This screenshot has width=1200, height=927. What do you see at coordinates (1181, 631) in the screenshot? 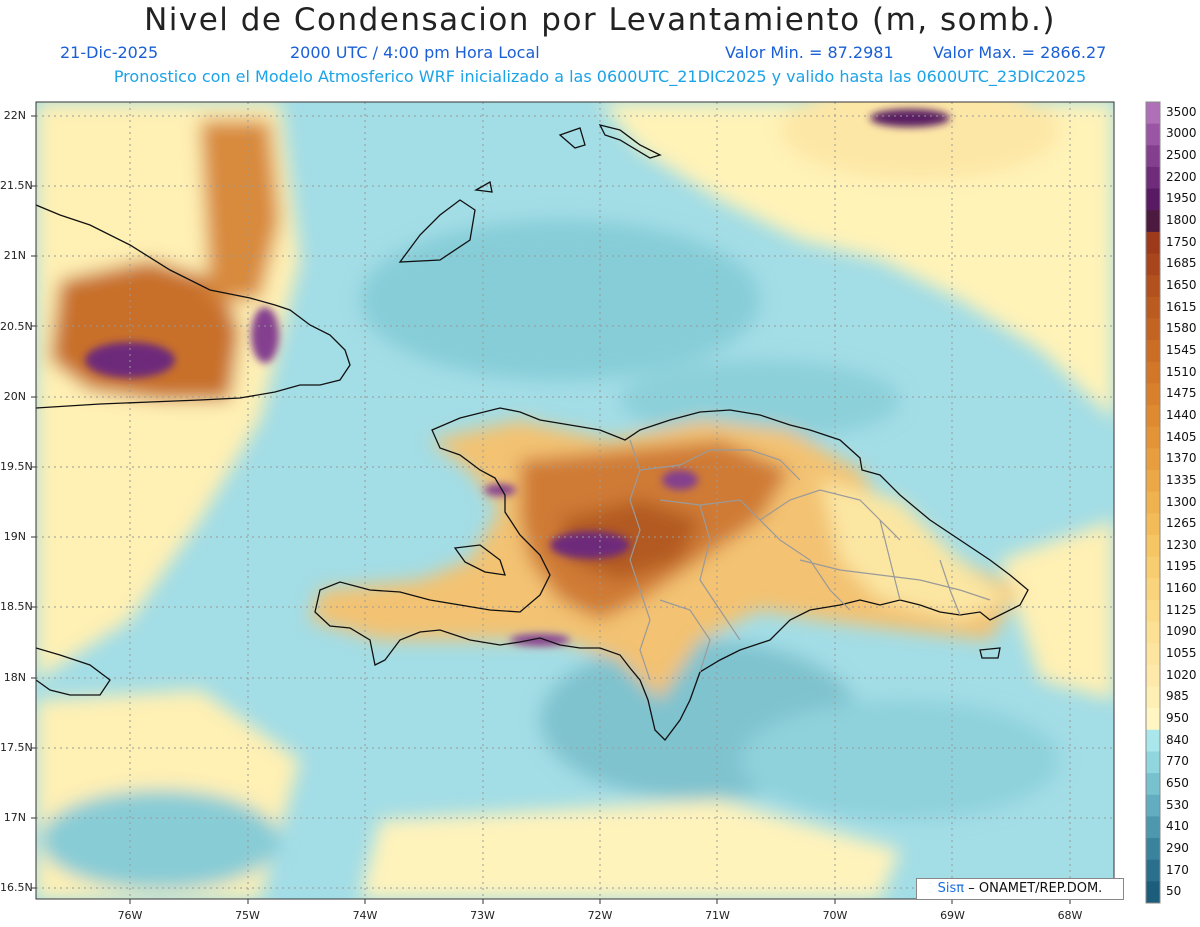
I see `colorbar-label: 1090` at bounding box center [1181, 631].